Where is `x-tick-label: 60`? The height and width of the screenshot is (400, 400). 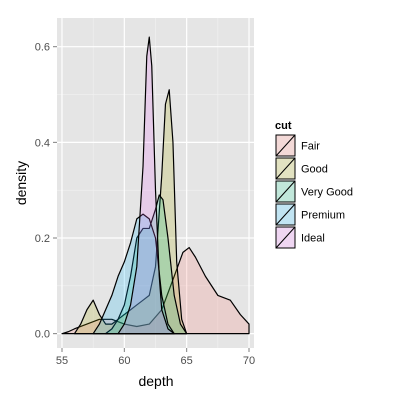 x-tick-label: 60 is located at coordinates (124, 361).